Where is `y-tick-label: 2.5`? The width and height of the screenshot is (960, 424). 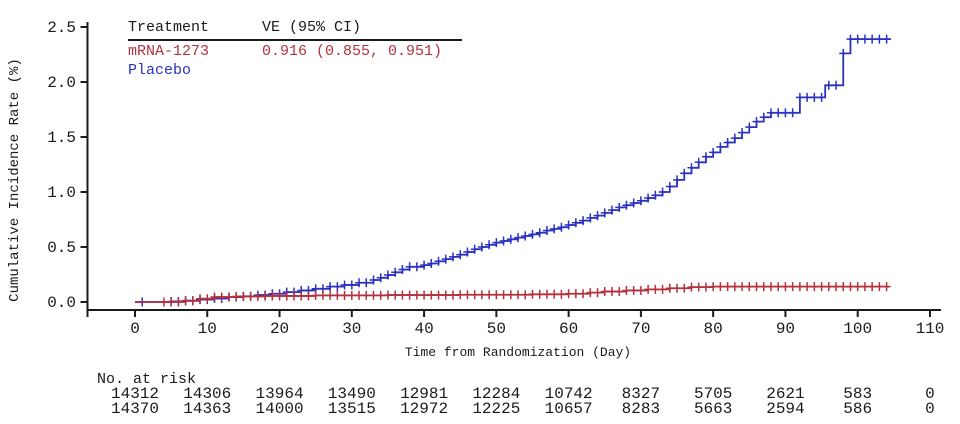 y-tick-label: 2.5 is located at coordinates (61, 28).